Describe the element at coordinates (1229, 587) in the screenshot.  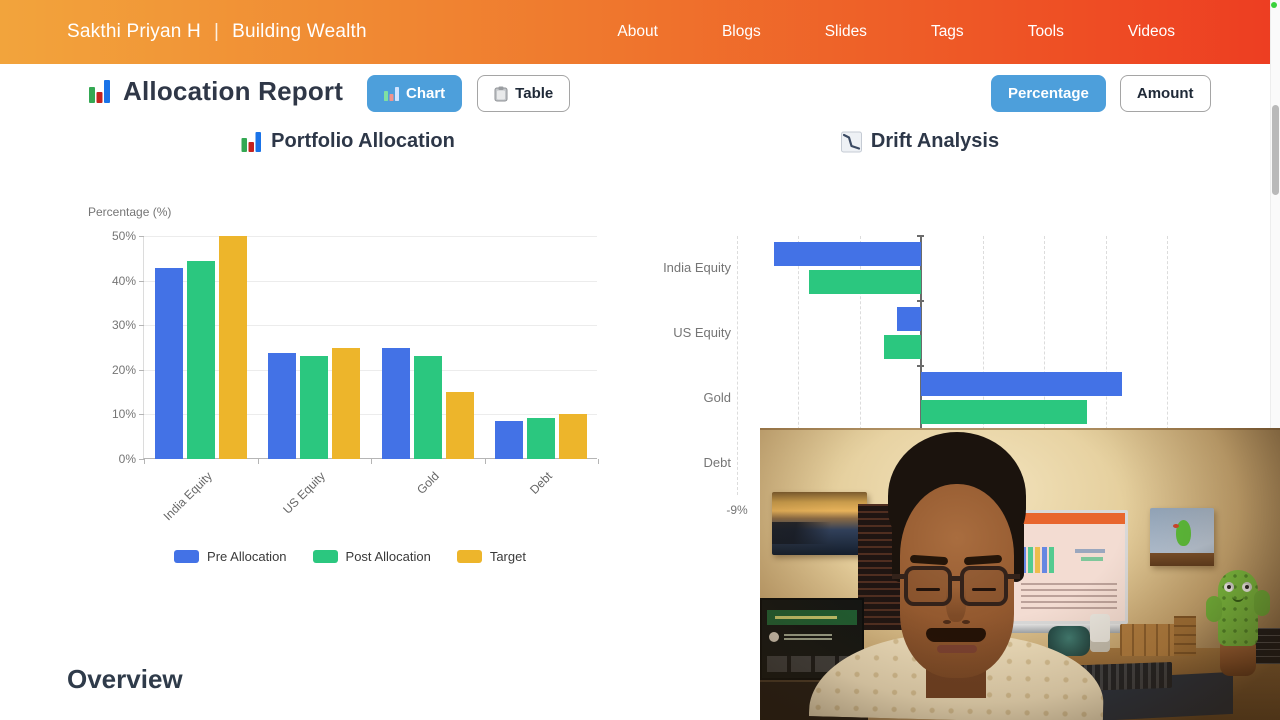
I see `cactus-eye-left` at that location.